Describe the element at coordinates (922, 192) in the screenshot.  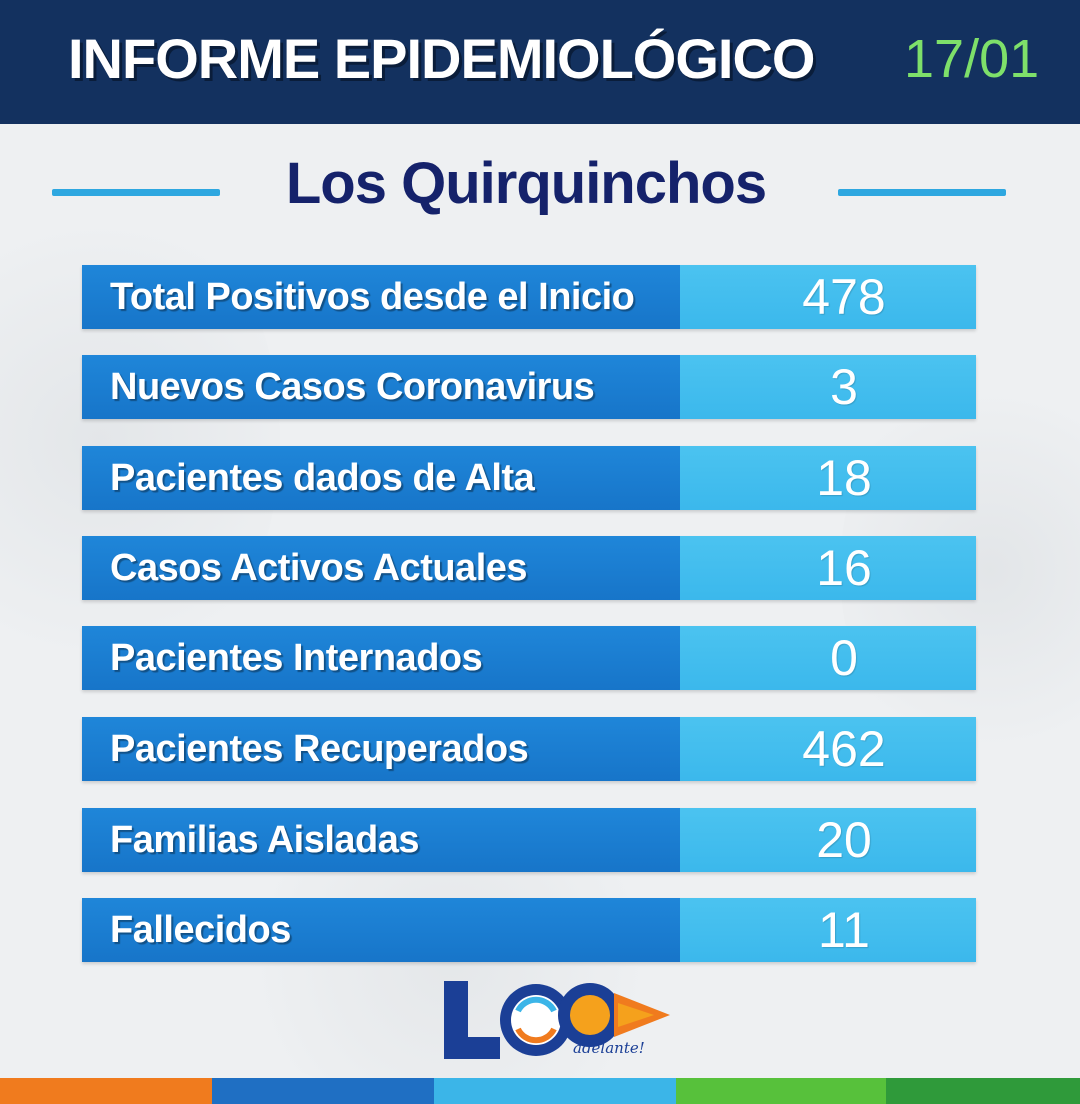
I see `subtitle-divider-right` at that location.